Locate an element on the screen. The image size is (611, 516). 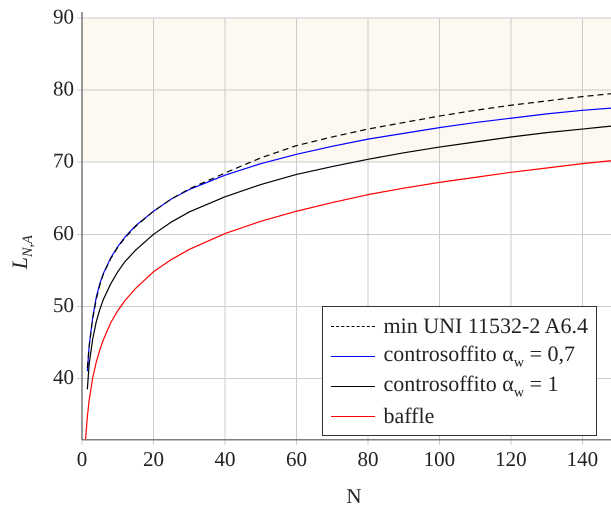
x-tick-label: 20 is located at coordinates (153, 458).